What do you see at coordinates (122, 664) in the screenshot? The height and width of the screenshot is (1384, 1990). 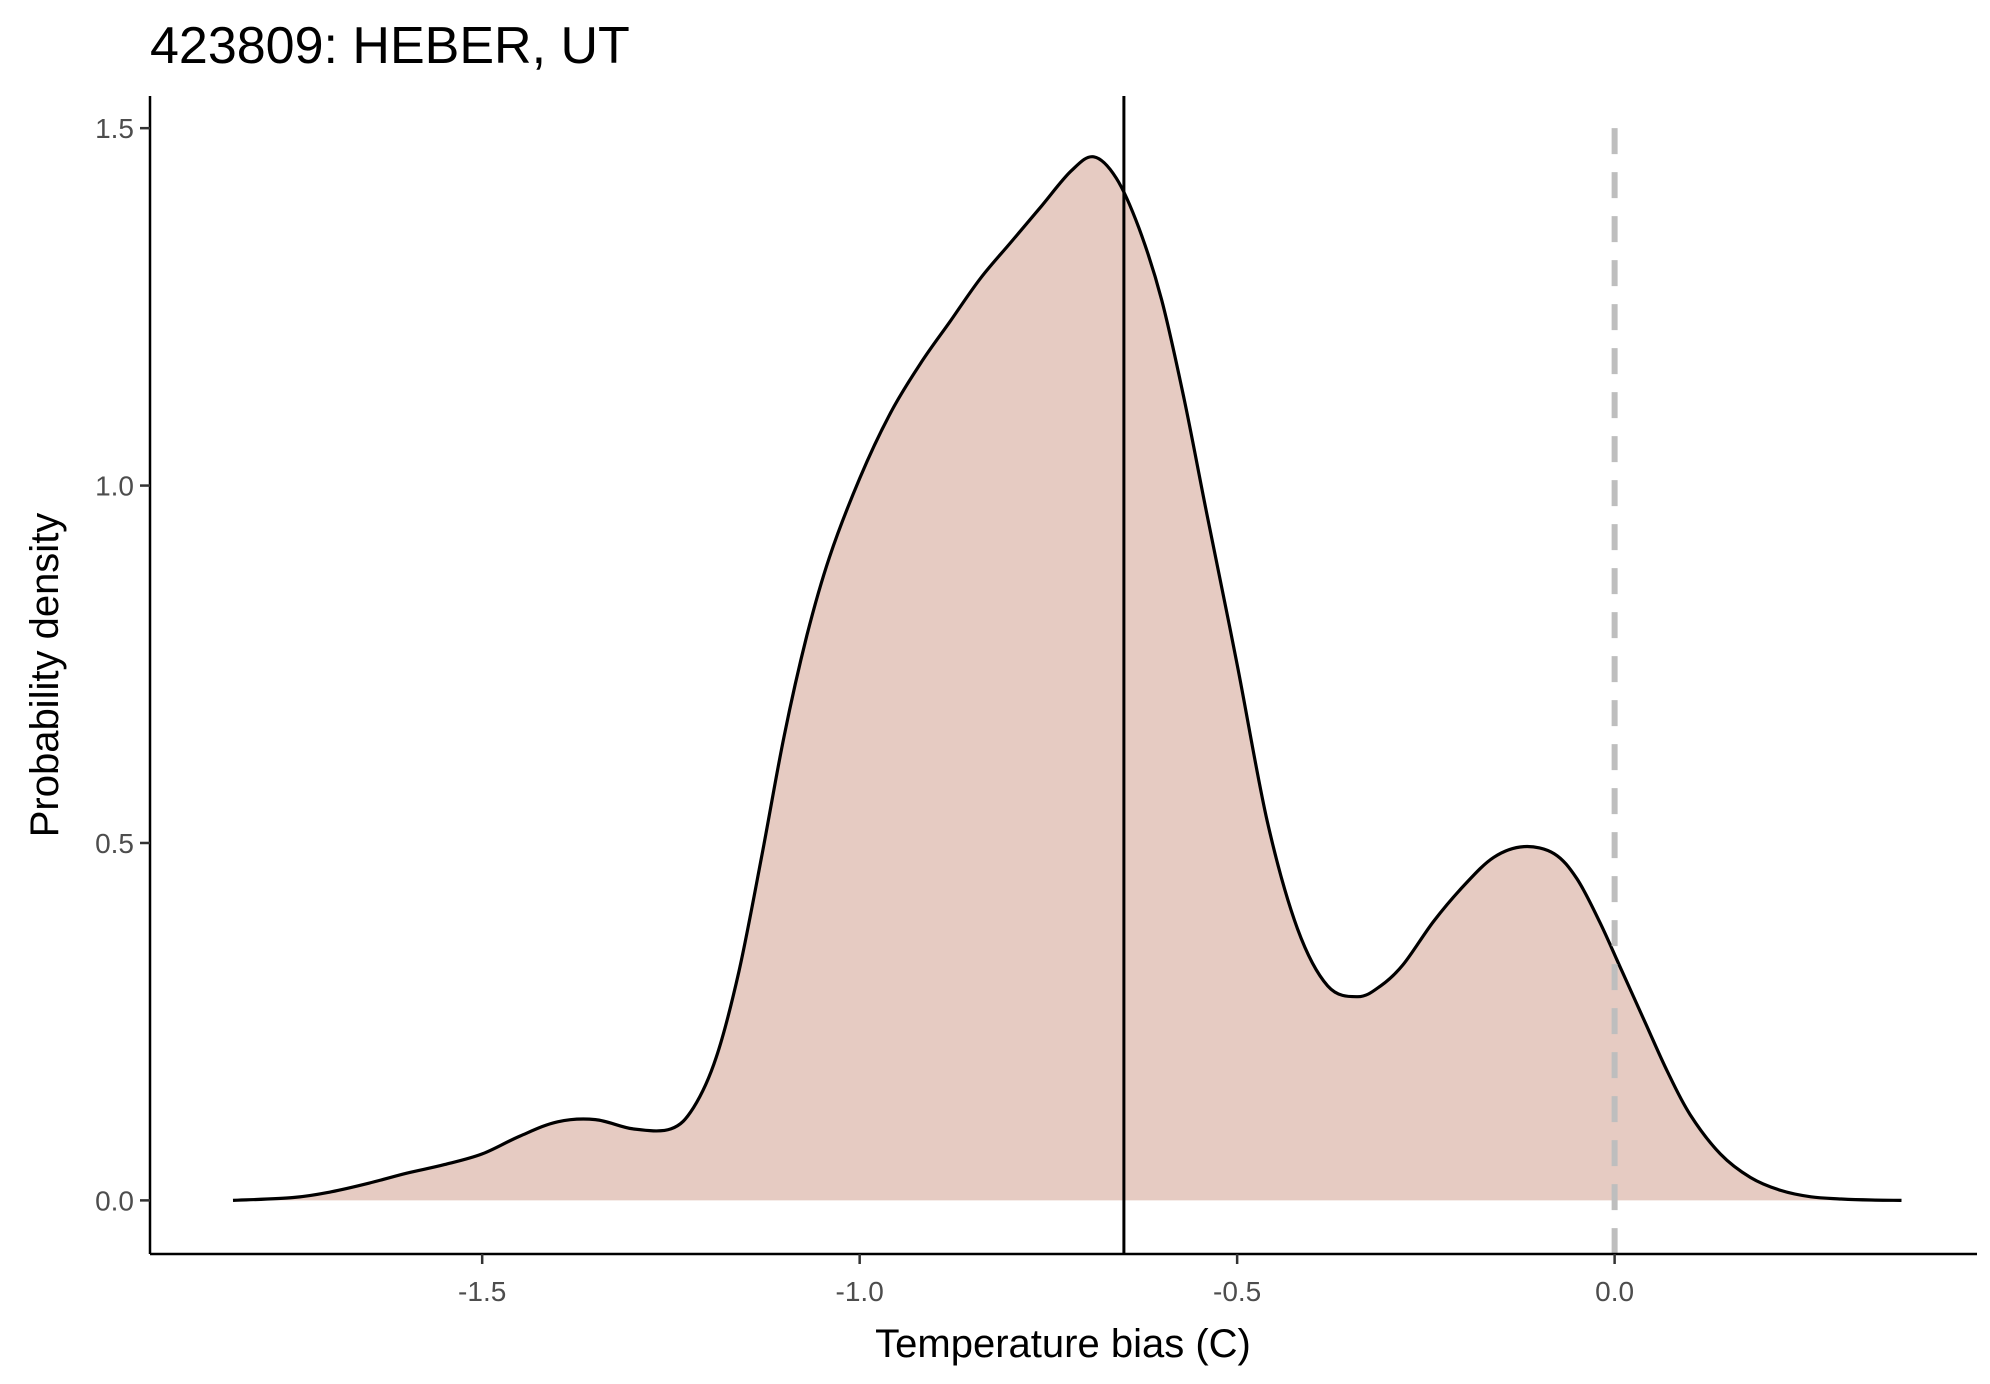 I see `y-axis-ticks: 0.0 0.5 1.0 1.5` at bounding box center [122, 664].